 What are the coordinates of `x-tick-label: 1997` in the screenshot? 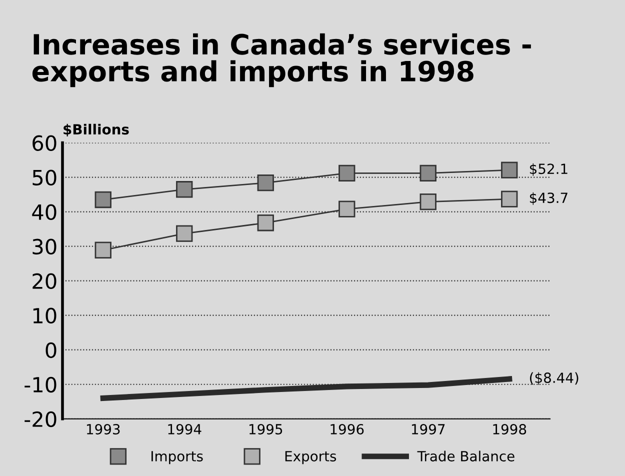 It's located at (428, 429).